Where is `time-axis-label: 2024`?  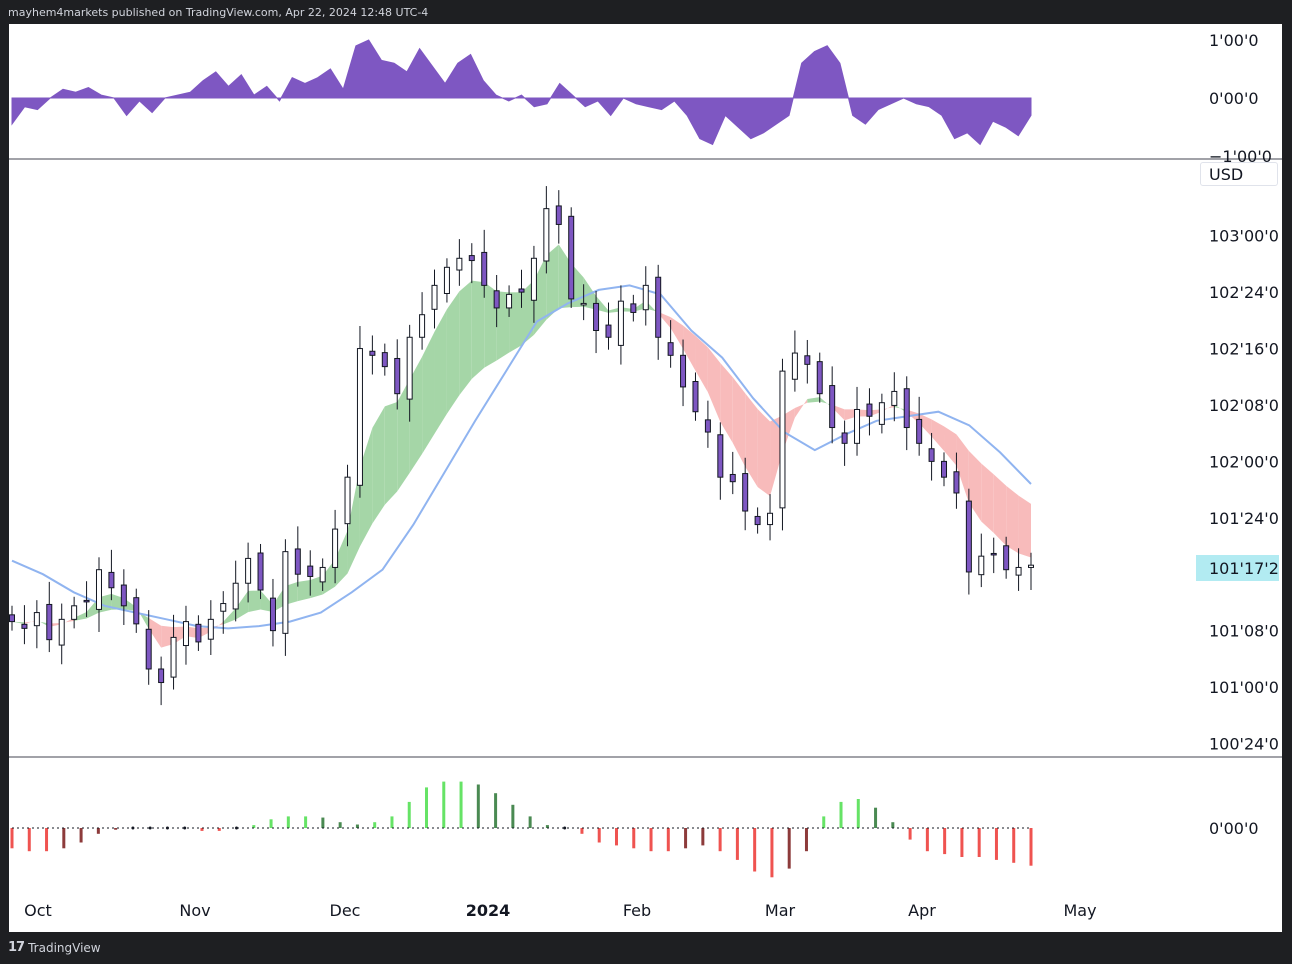
time-axis-label: 2024 is located at coordinates (488, 910).